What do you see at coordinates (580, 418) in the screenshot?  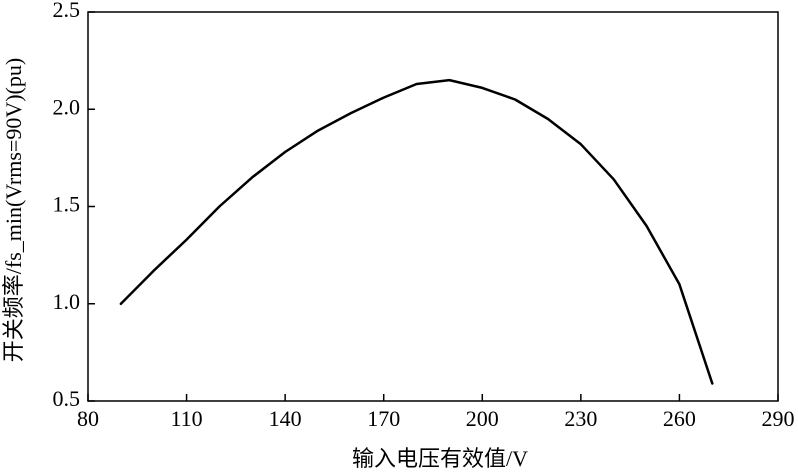 I see `x-tick-label: 230` at bounding box center [580, 418].